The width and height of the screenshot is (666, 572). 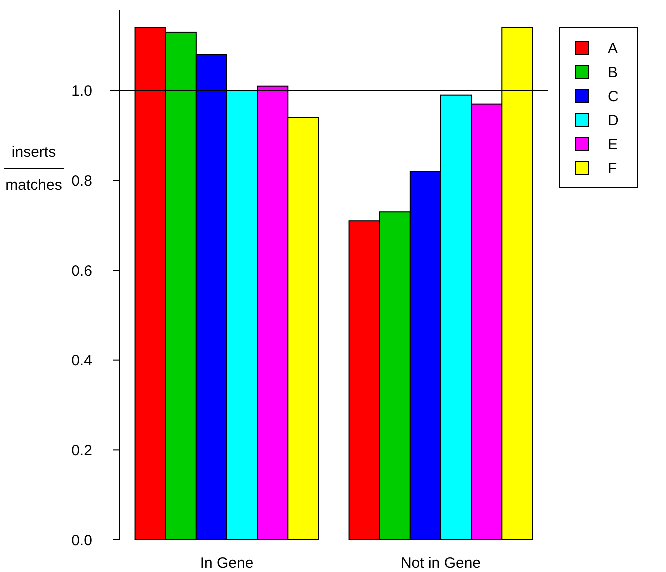 What do you see at coordinates (82, 361) in the screenshot?
I see `y-tick-label: 0.4` at bounding box center [82, 361].